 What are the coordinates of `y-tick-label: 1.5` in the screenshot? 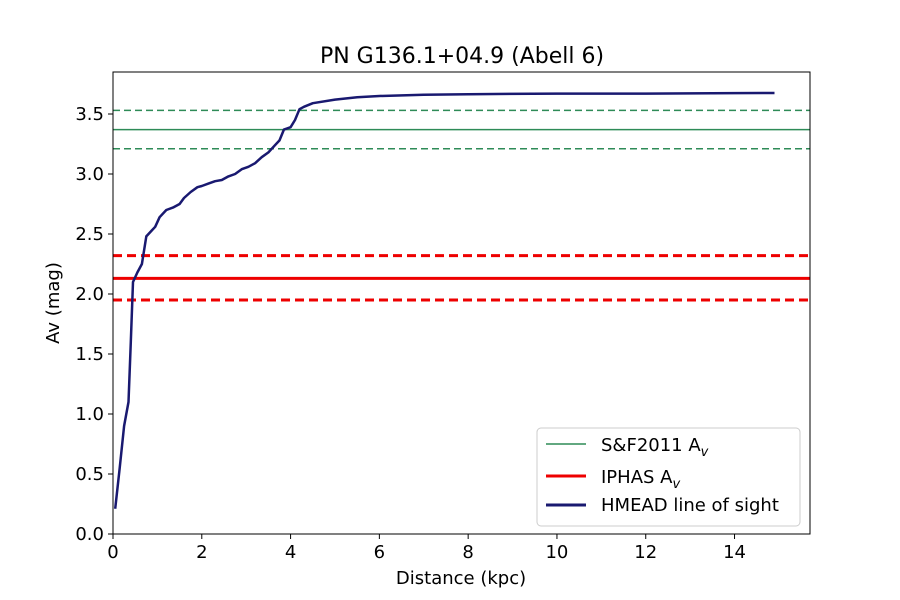 It's located at (89, 354).